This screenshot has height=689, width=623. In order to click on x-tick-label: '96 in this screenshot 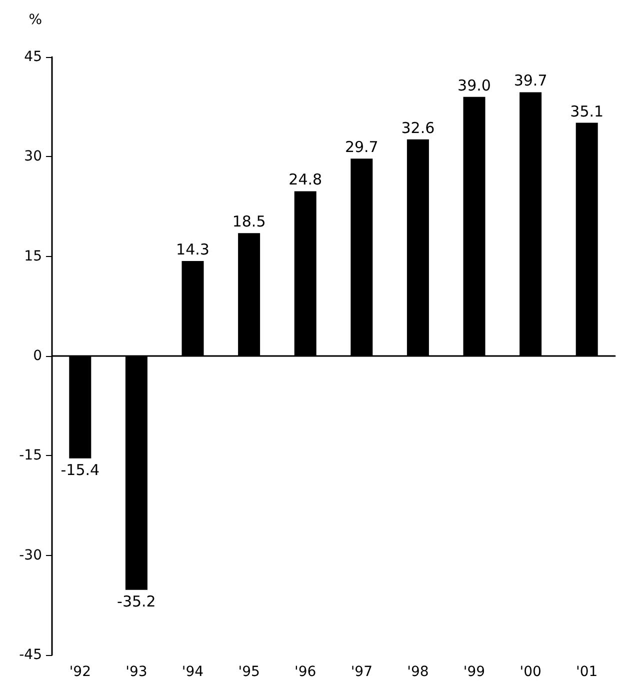, I will do `click(305, 672)`.